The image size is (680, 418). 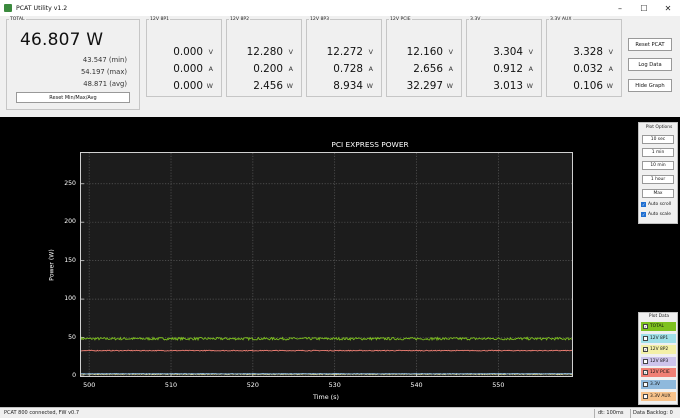 I want to click on y-tick-label: 0, so click(x=74, y=375).